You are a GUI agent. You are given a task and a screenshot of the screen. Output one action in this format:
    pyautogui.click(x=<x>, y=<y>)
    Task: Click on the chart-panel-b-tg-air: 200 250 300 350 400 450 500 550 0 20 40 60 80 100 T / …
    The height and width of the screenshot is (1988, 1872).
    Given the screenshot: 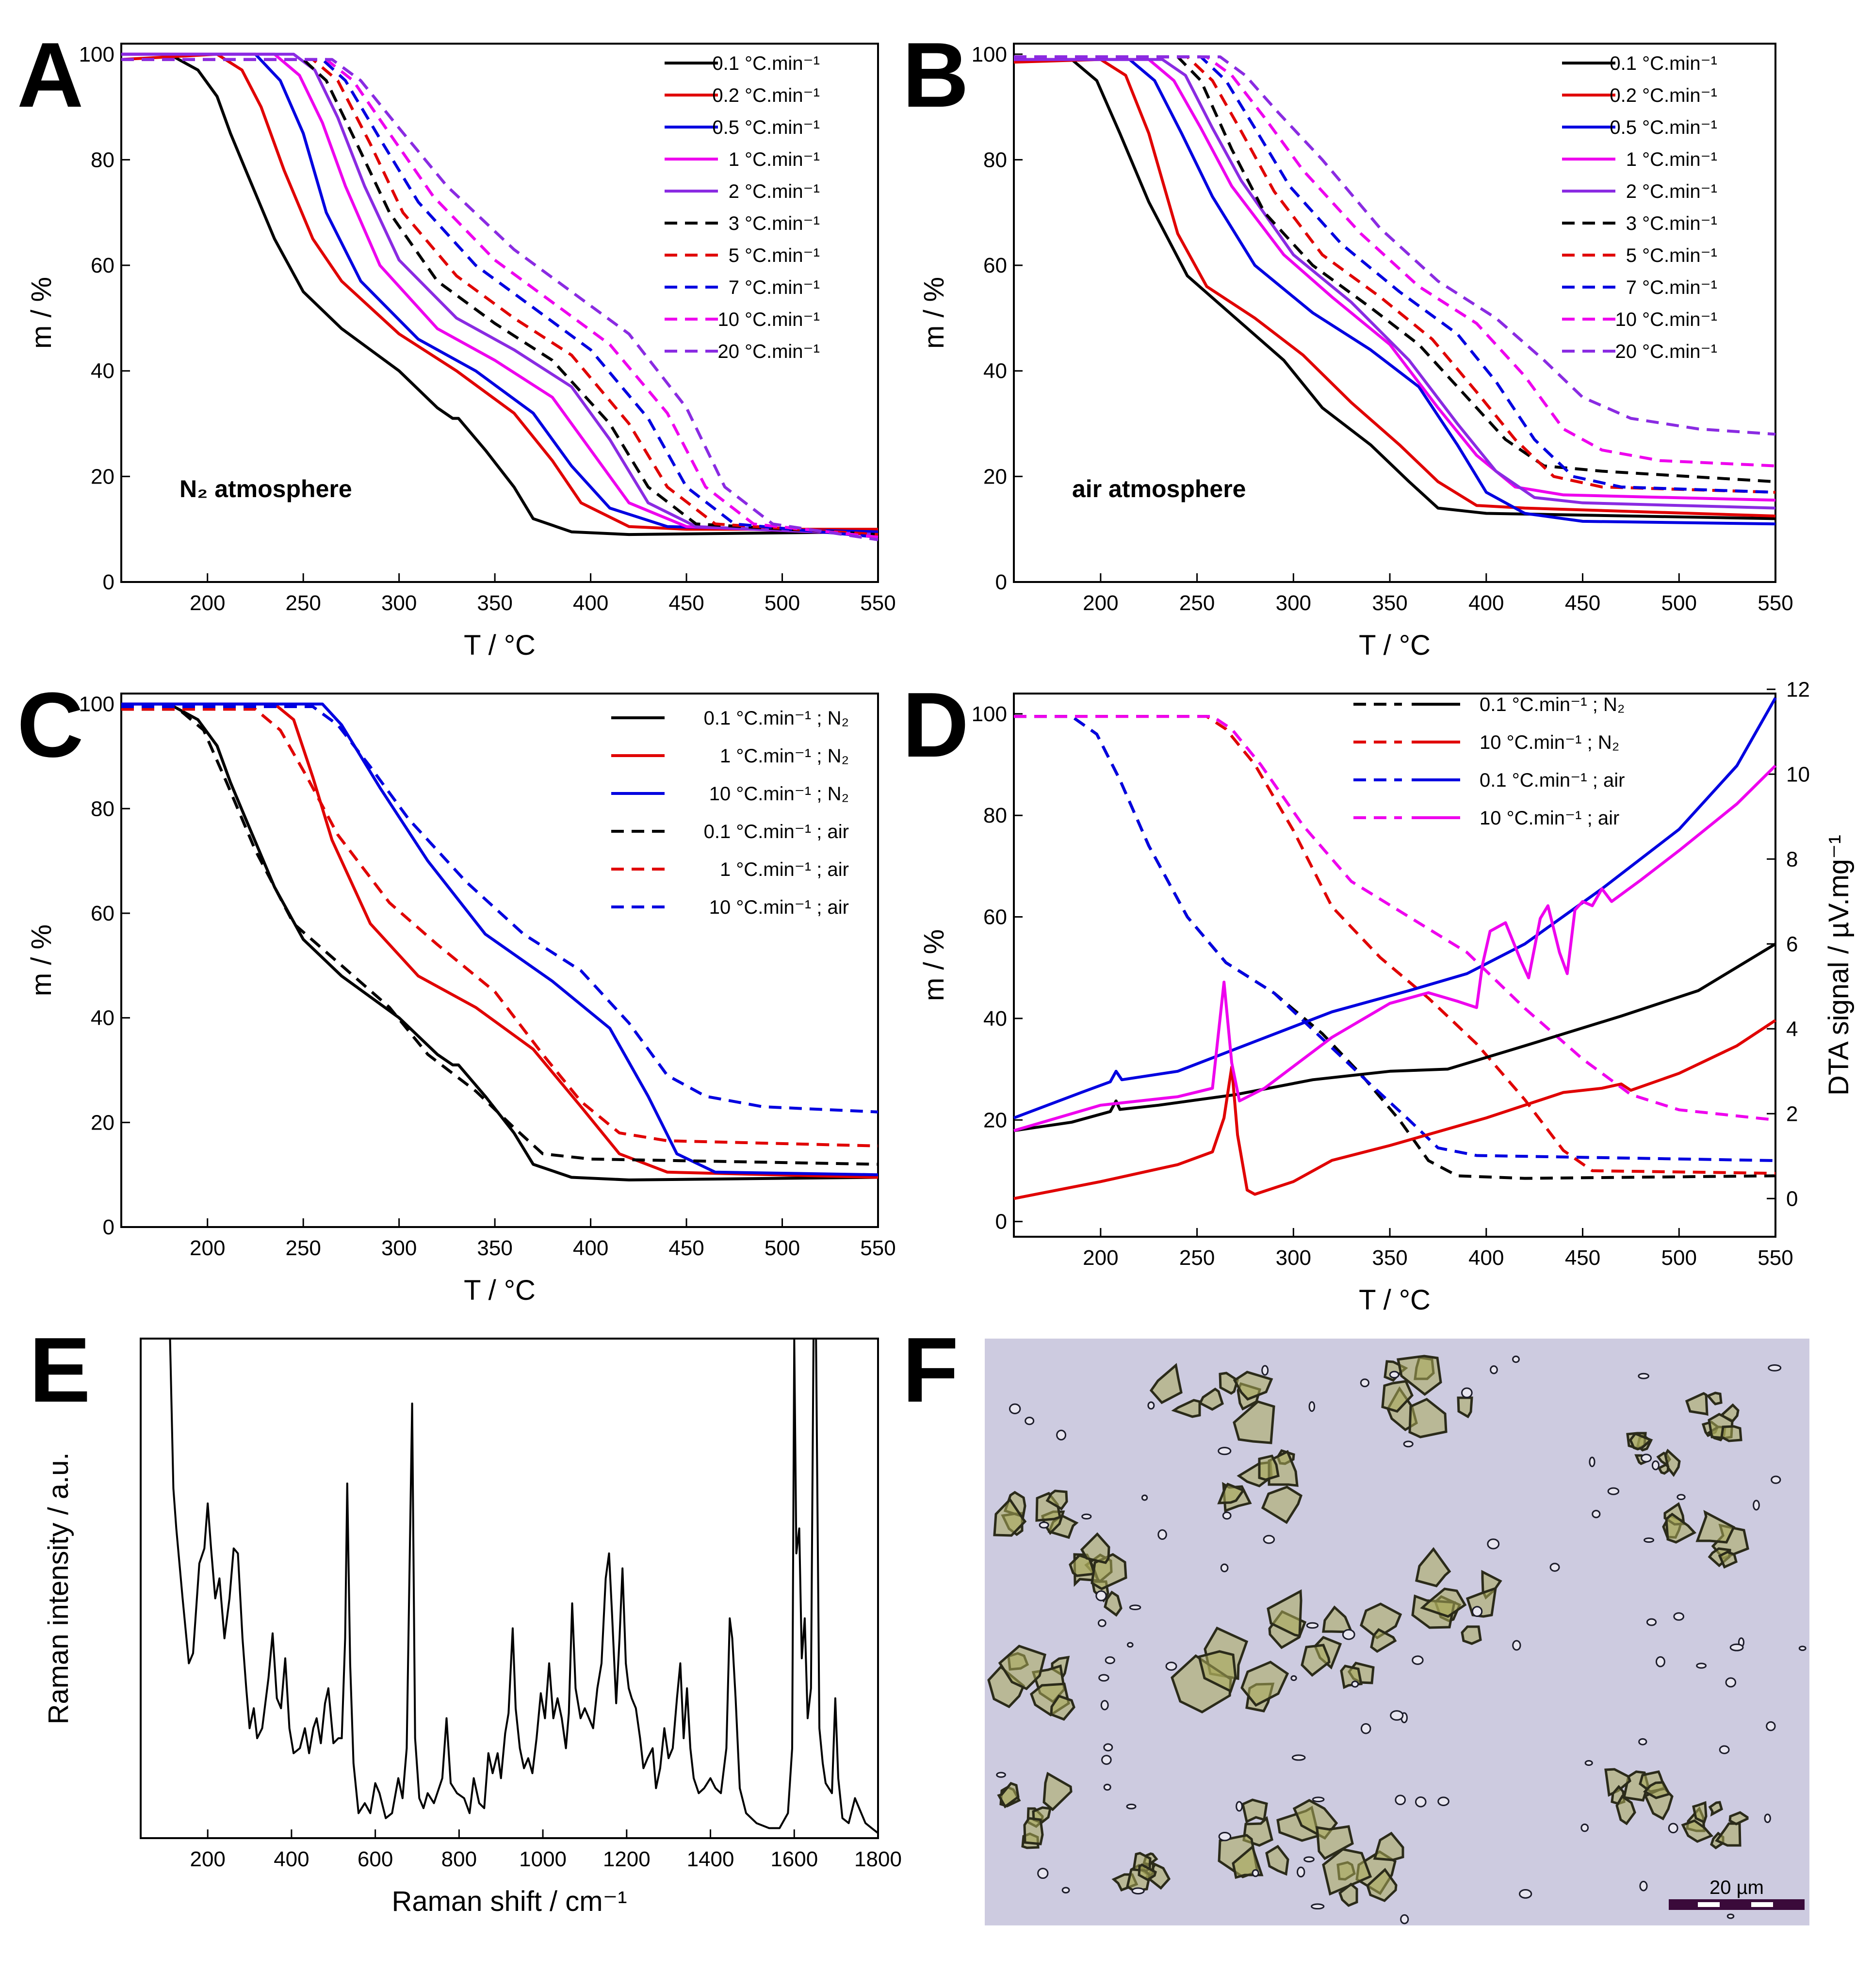 What is the action you would take?
    pyautogui.click(x=1355, y=352)
    